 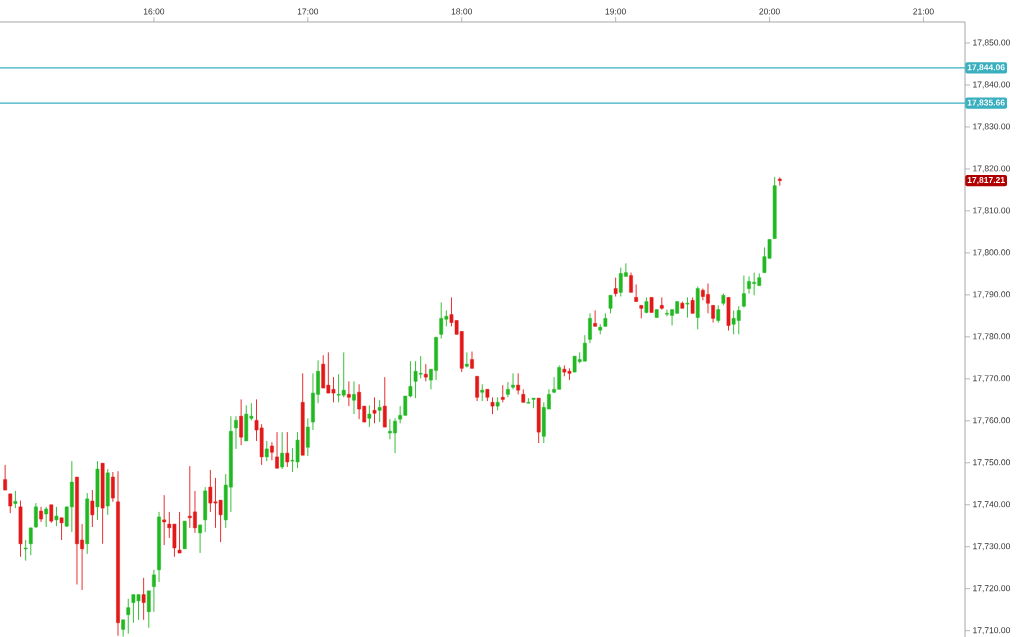 What do you see at coordinates (992, 127) in the screenshot?
I see `y-tick-label: 17,830.00` at bounding box center [992, 127].